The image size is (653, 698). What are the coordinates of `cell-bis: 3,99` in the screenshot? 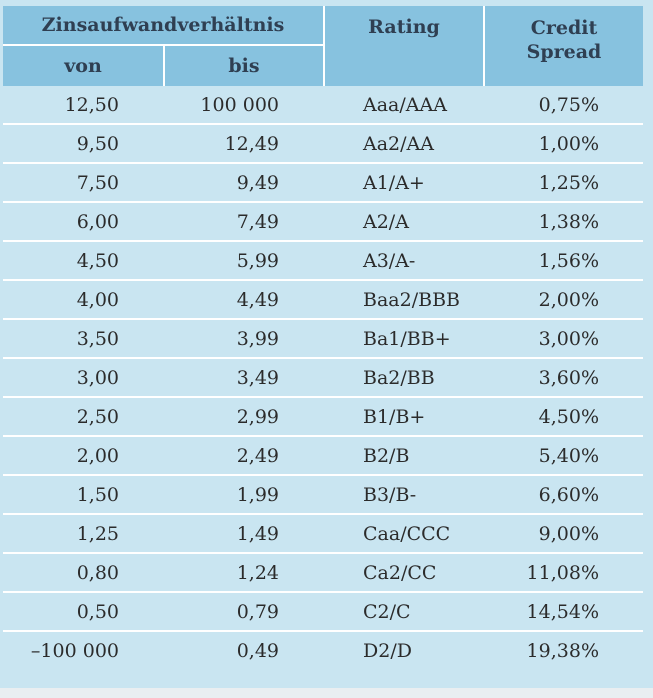 It's located at (243, 337).